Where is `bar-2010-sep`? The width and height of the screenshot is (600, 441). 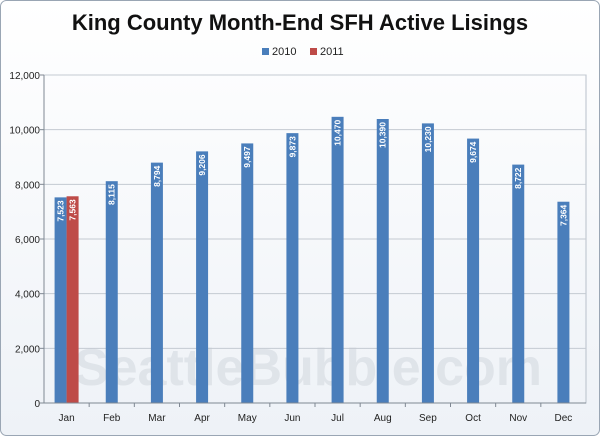 bar-2010-sep is located at coordinates (427, 263).